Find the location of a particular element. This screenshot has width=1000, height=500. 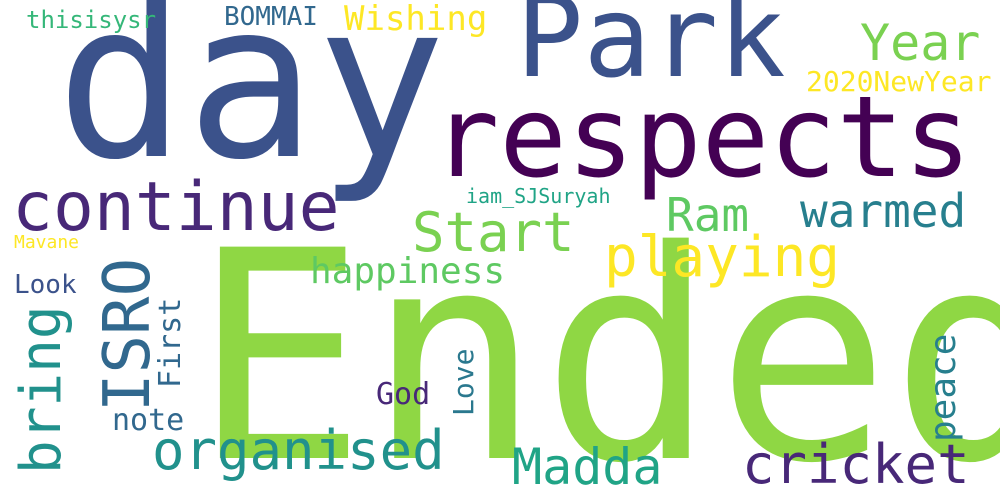

word-organised: organised is located at coordinates (298, 450).